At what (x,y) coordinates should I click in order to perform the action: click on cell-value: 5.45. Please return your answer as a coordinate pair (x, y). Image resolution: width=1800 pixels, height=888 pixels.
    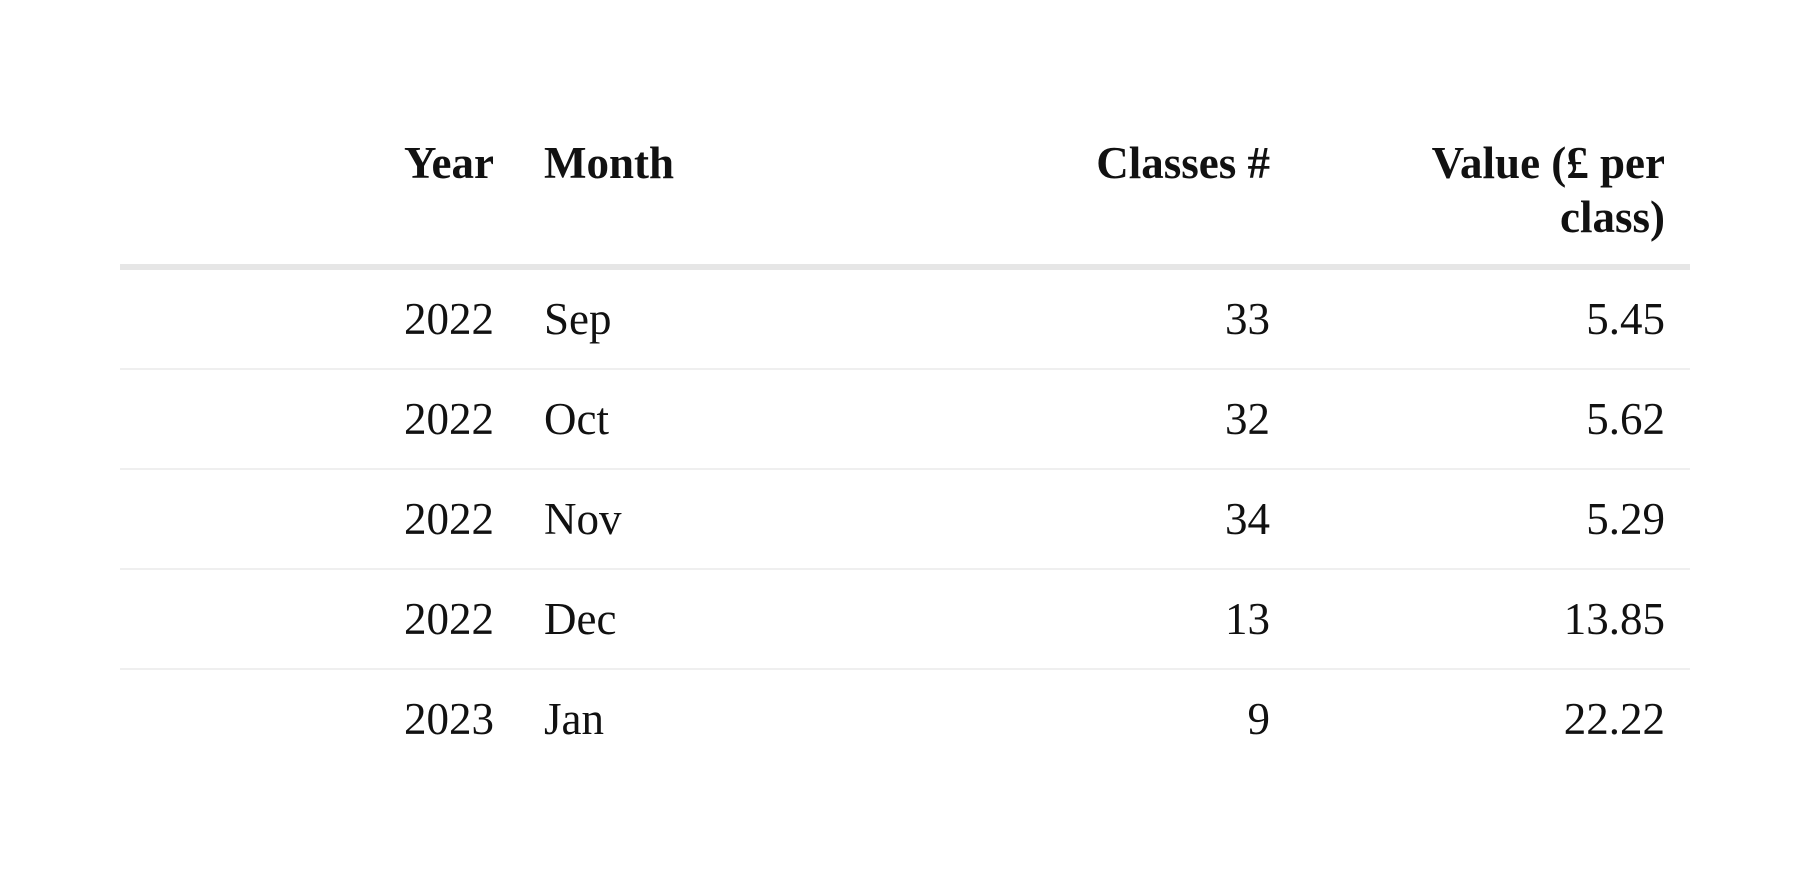
    Looking at the image, I should click on (1492, 318).